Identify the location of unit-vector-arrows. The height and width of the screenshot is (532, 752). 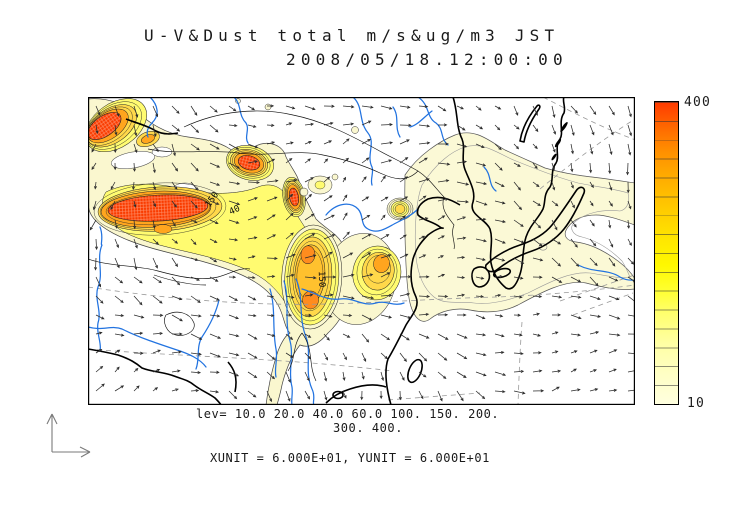
(68, 435).